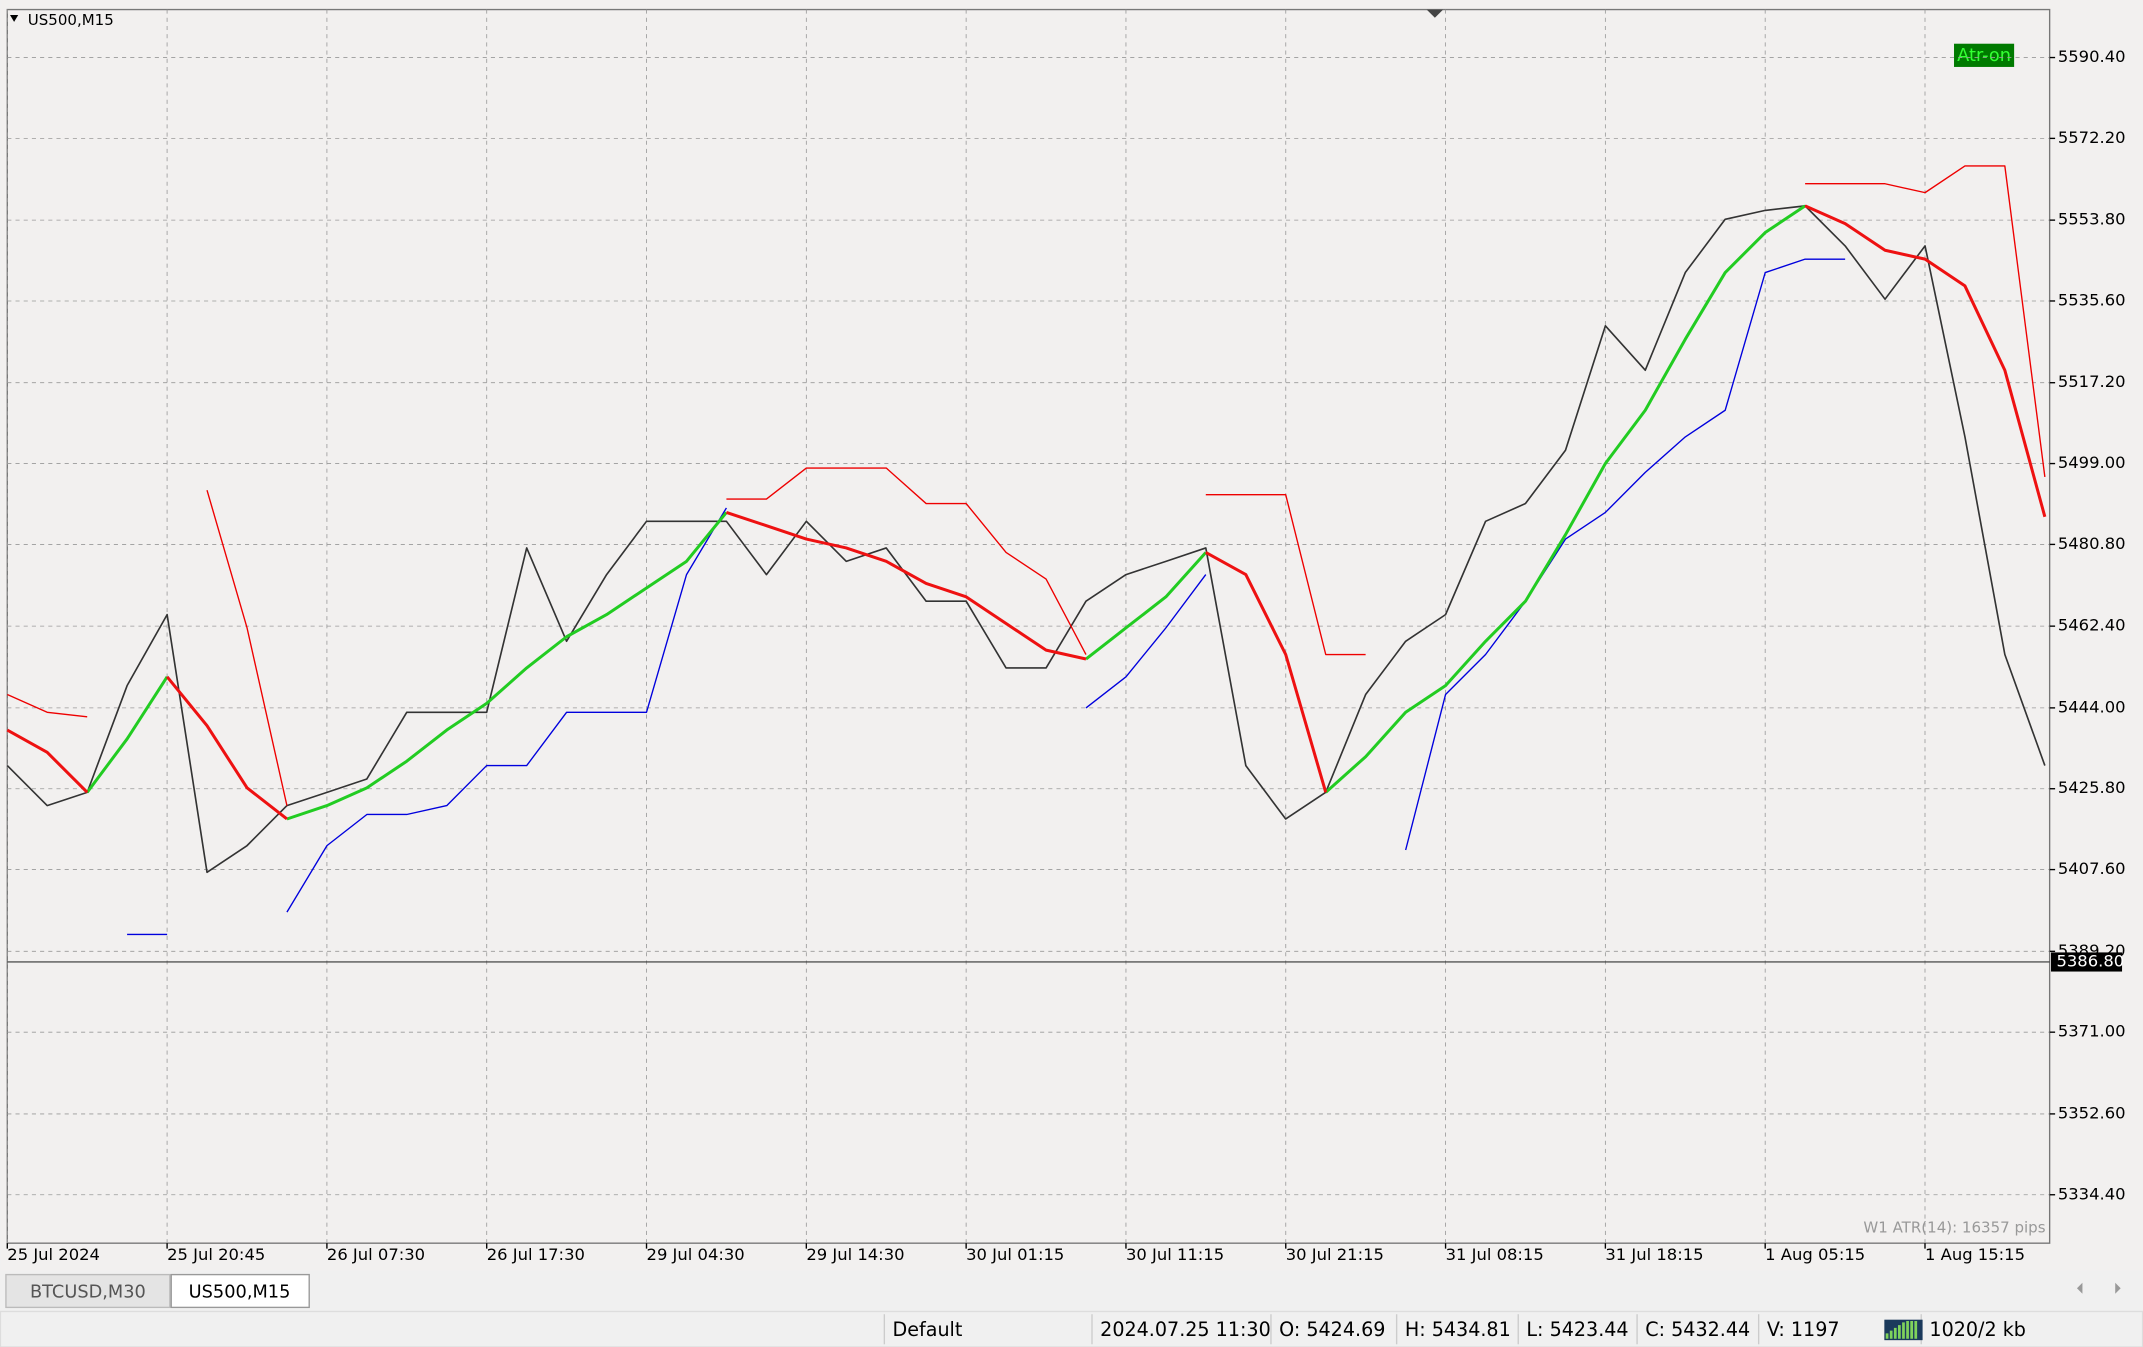  What do you see at coordinates (2092, 1112) in the screenshot?
I see `y-tick-label: 5352.60` at bounding box center [2092, 1112].